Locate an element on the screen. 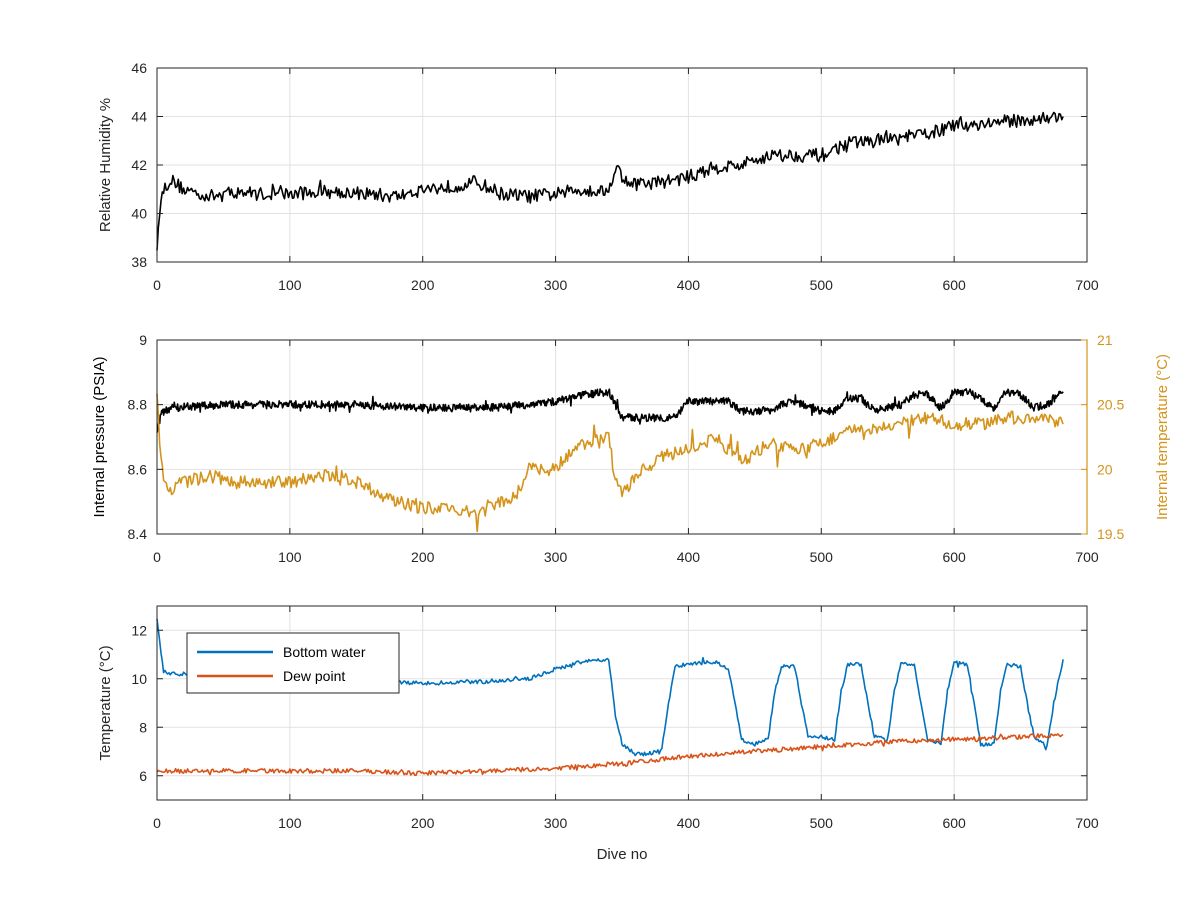 This screenshot has height=900, width=1200. y-tick-label: 8.4 is located at coordinates (138, 534).